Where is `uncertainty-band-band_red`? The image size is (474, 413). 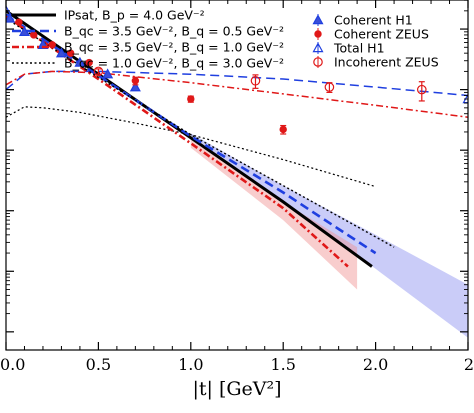 uncertainty-band-band_red is located at coordinates (274, 214).